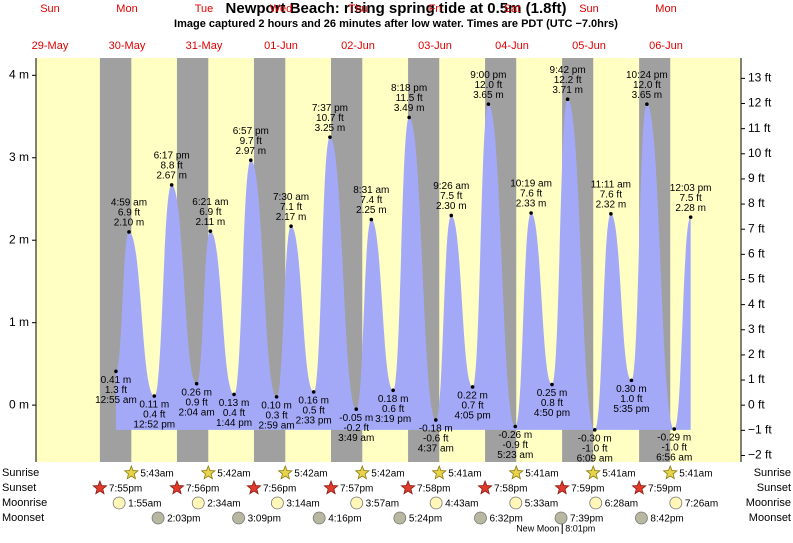  Describe the element at coordinates (371, 200) in the screenshot. I see `extreme-ft: 7.4 ft` at that location.